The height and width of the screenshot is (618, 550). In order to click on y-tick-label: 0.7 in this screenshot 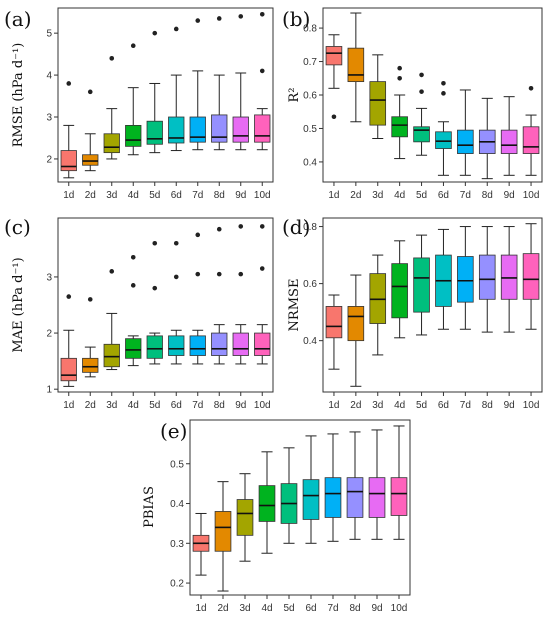, I will do `click(310, 62)`.